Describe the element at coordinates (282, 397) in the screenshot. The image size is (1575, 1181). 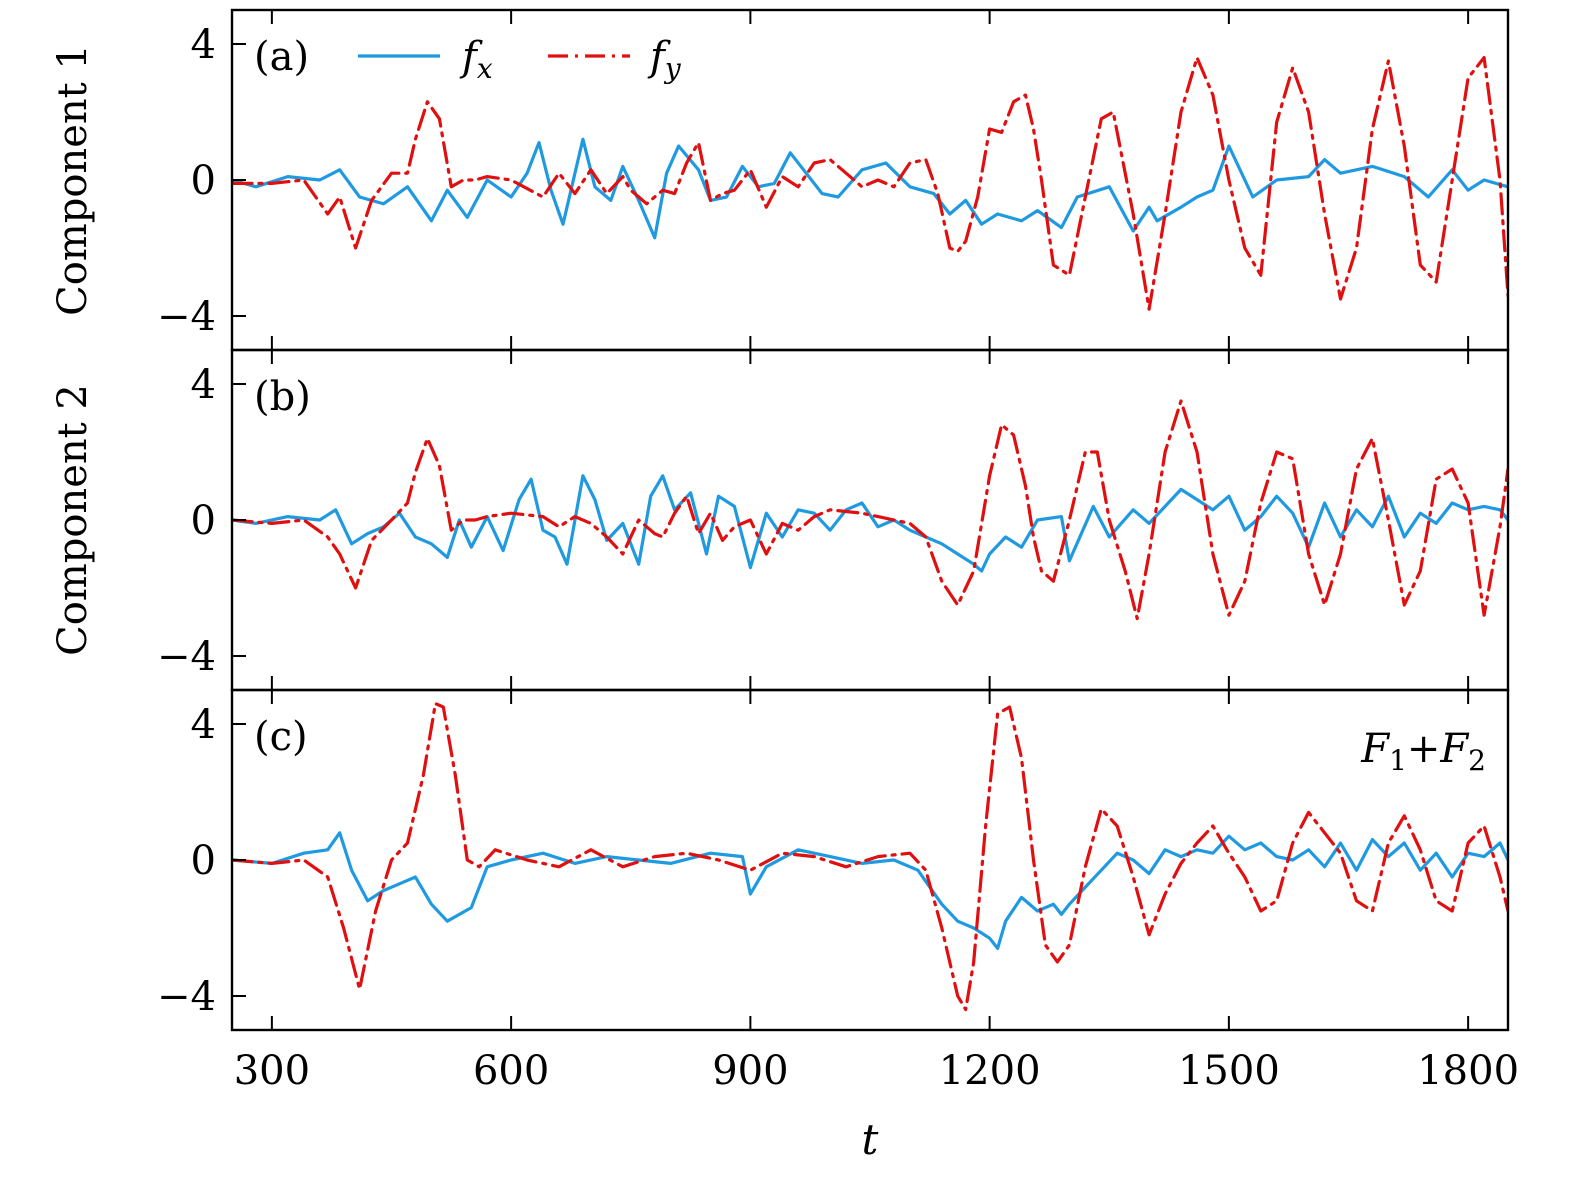
I see `panel-label: (b)` at that location.